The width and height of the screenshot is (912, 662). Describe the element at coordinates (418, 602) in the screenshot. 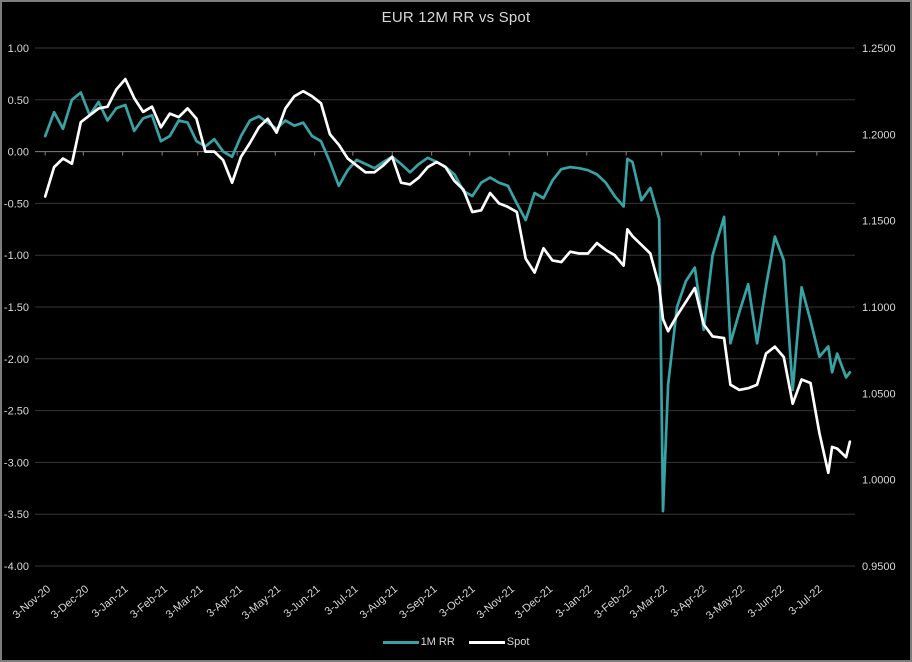

I see `x-axis-label: 3-Sep-21` at that location.